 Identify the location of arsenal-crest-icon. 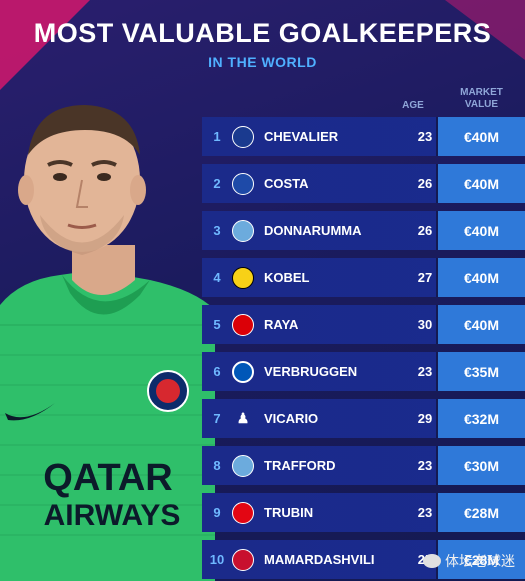
(243, 324).